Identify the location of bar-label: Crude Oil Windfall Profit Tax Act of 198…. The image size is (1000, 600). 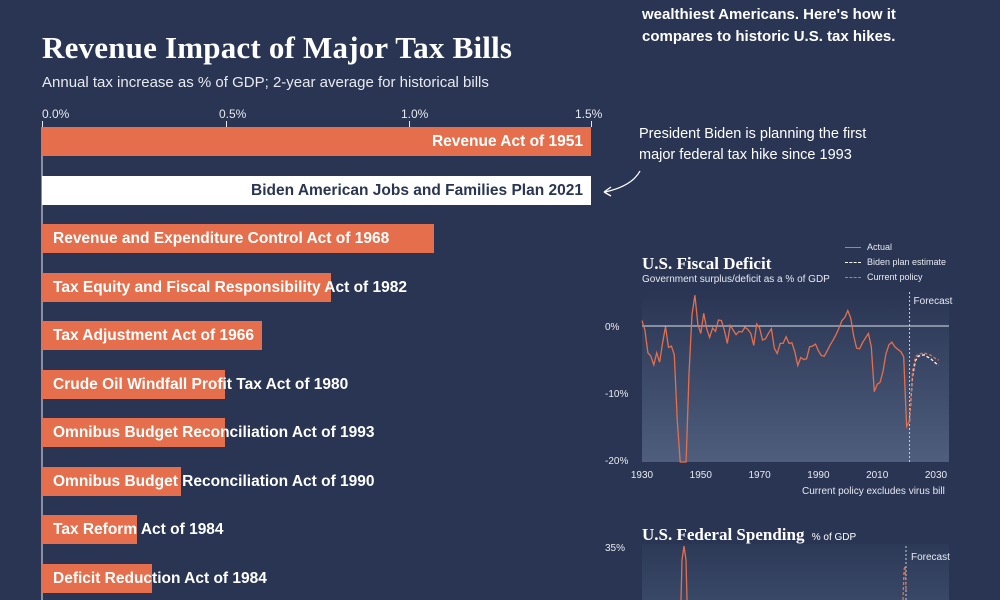
(201, 384).